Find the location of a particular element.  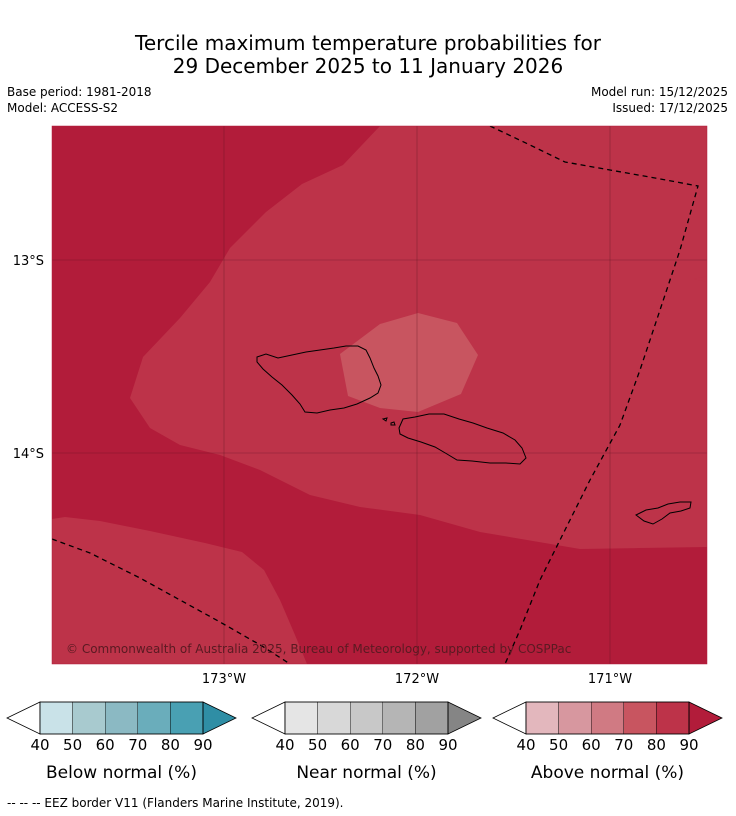

colorbar-near-high-extension is located at coordinates (464, 718).